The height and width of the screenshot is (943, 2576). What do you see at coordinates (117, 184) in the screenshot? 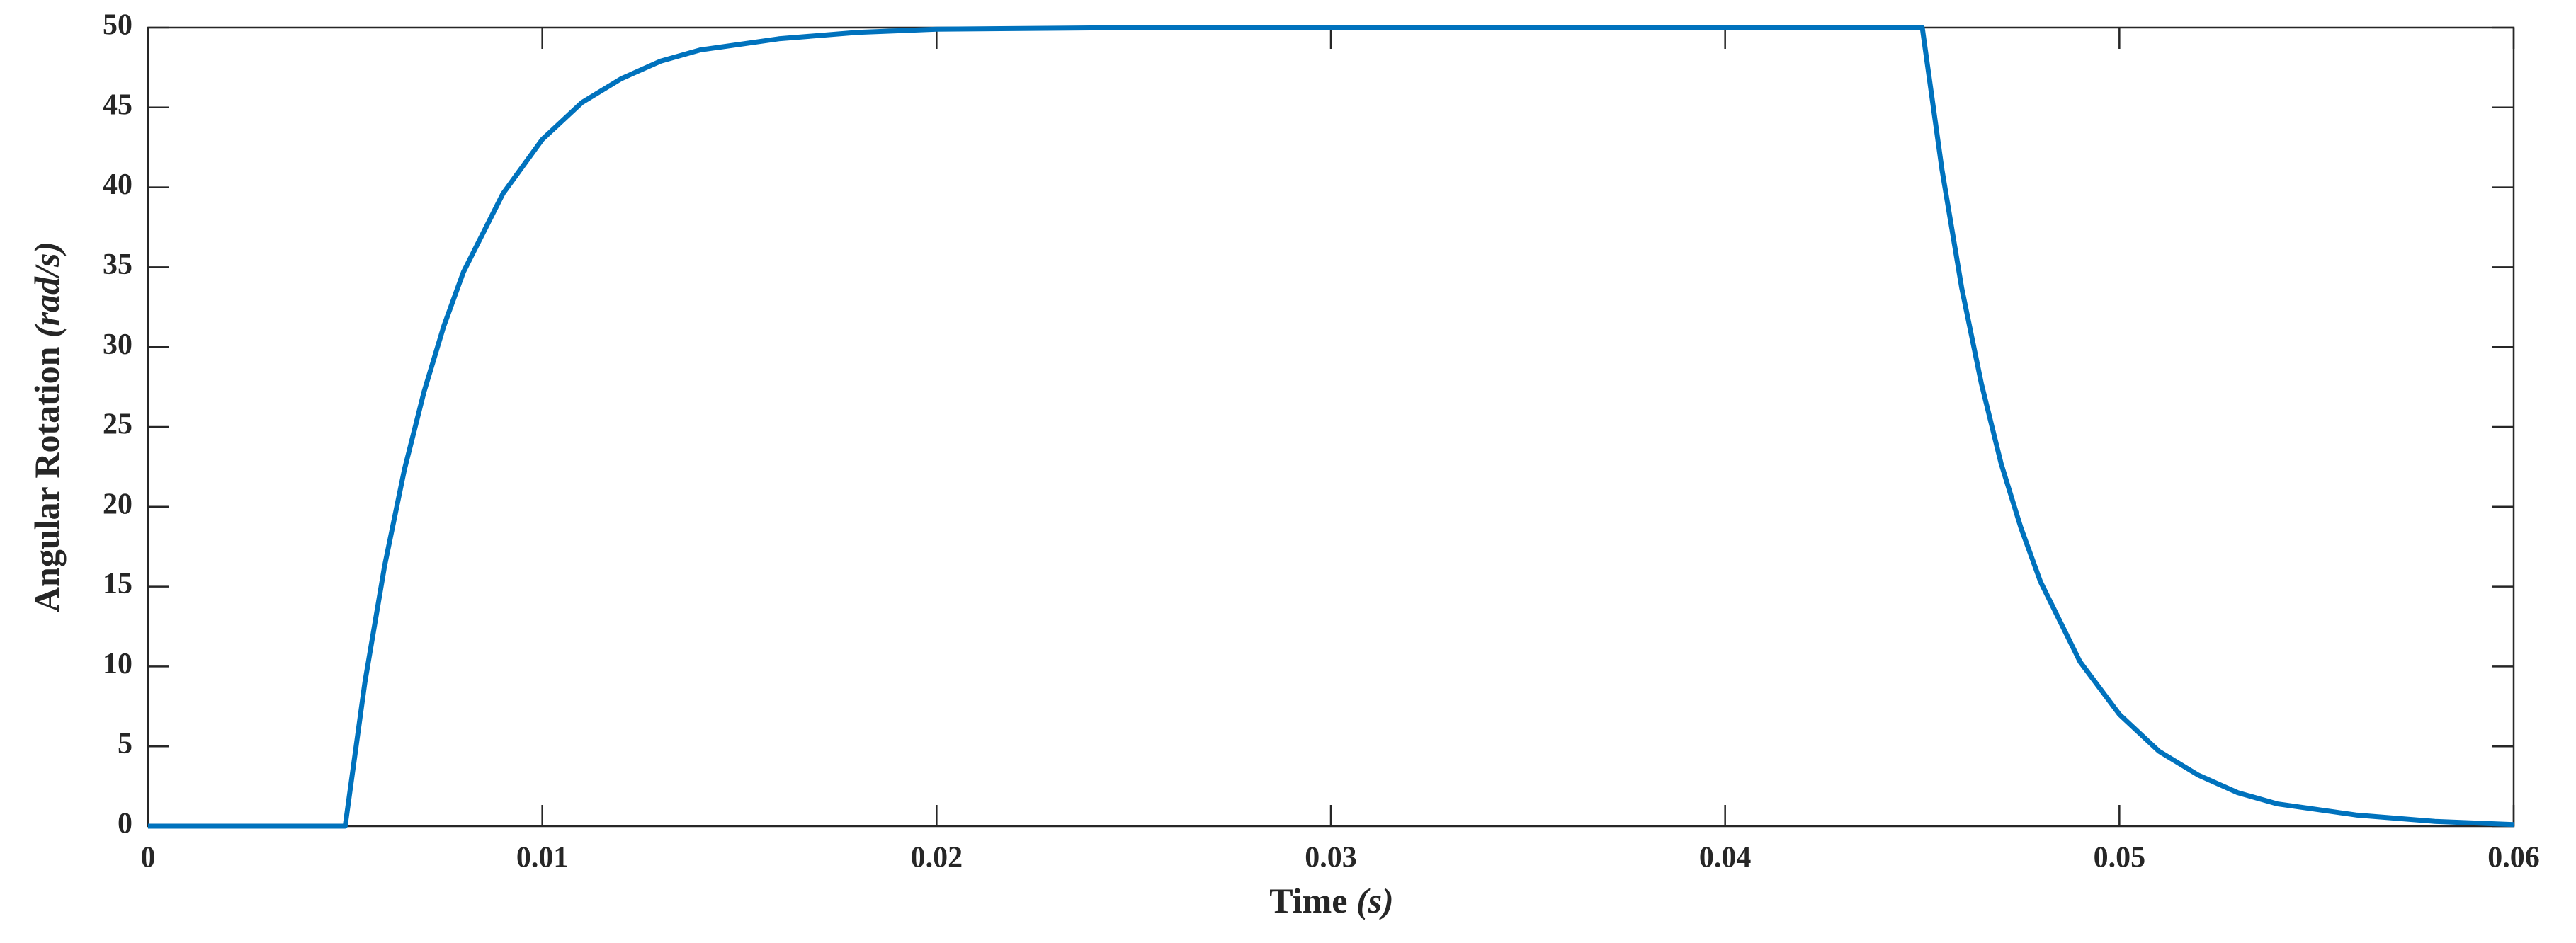
I see `y-tick-label: 40` at bounding box center [117, 184].